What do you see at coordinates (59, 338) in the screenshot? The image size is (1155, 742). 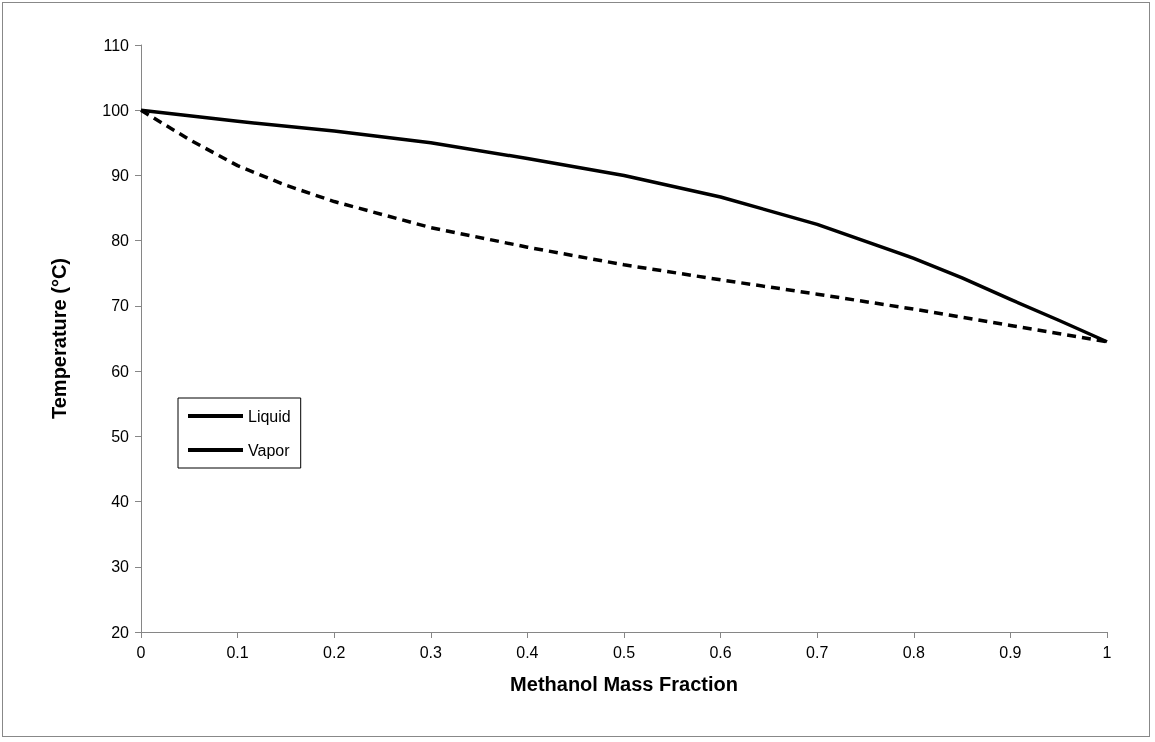 I see `y-axis-title: Temperature (°C)` at bounding box center [59, 338].